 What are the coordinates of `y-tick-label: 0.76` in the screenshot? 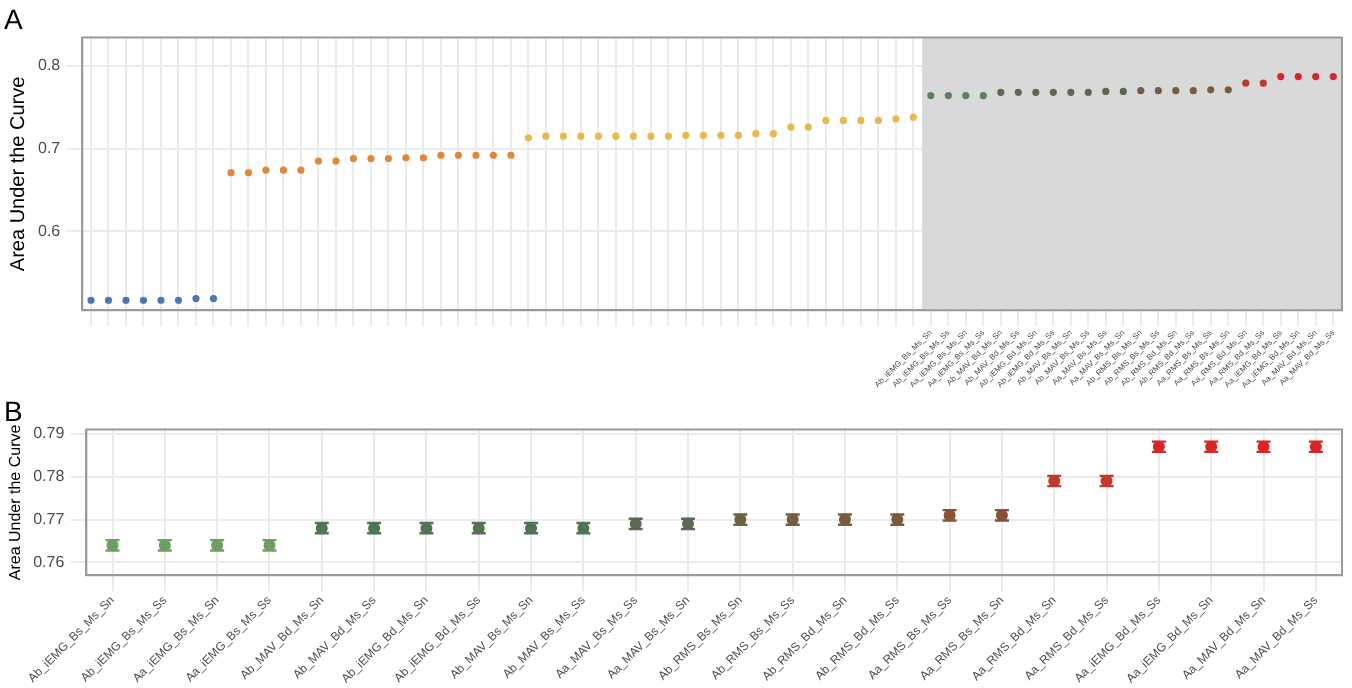 It's located at (49, 561).